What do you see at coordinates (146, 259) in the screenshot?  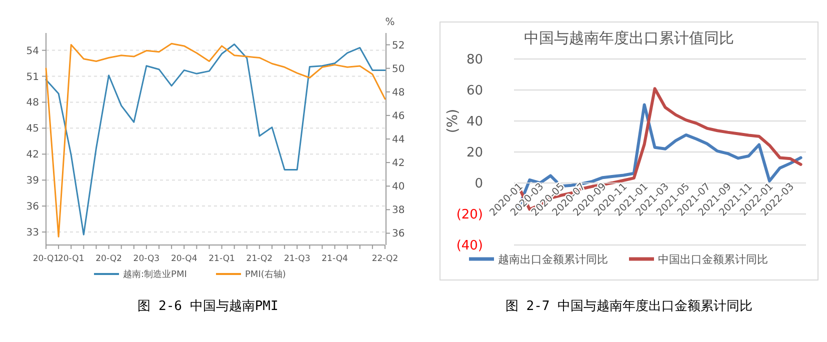 I see `x-tick-label: 20-Q3` at bounding box center [146, 259].